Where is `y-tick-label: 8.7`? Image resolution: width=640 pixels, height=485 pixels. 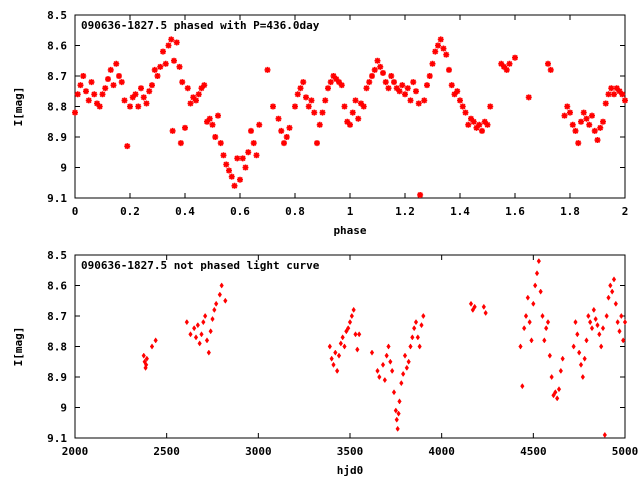
y-tick-label: 8.7 is located at coordinates (57, 316).